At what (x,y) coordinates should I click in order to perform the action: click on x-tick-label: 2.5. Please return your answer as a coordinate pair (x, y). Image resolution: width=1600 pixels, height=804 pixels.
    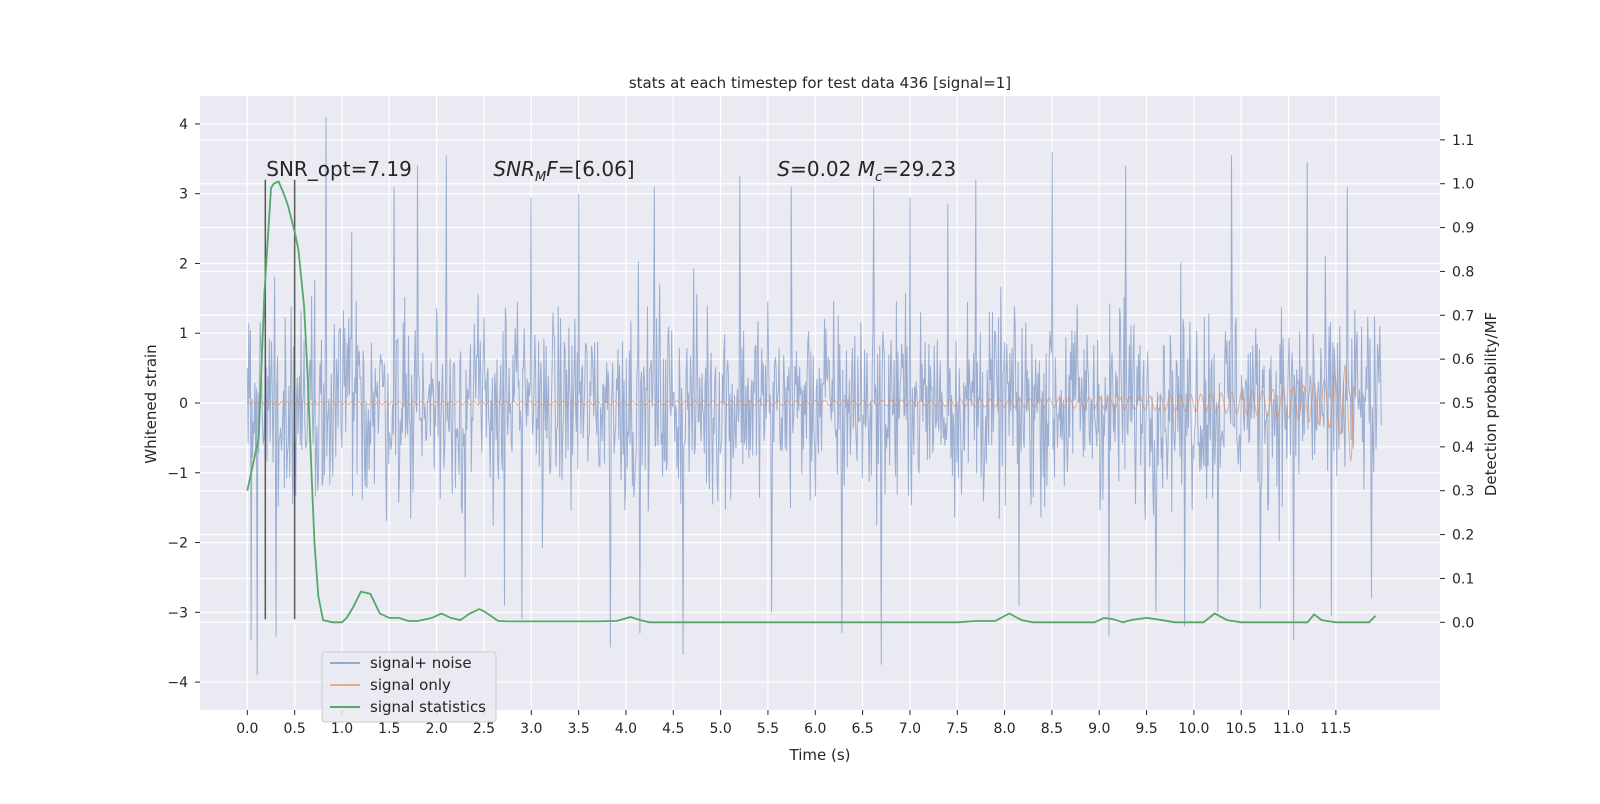
    Looking at the image, I should click on (484, 729).